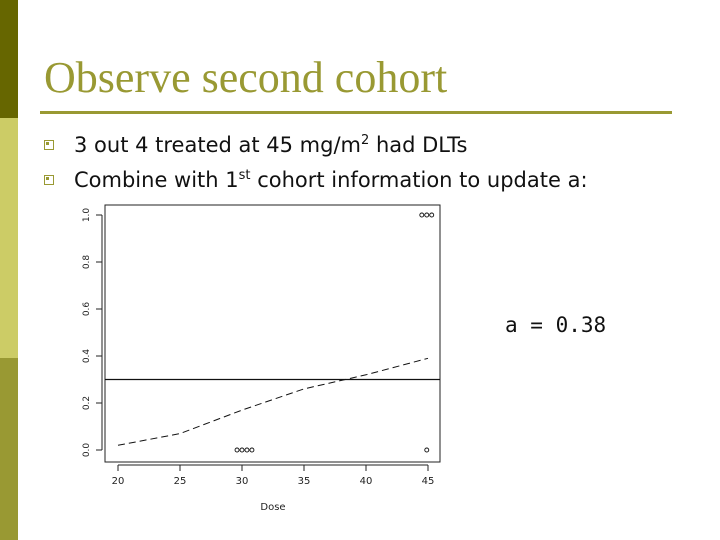 The width and height of the screenshot is (720, 540). I want to click on x-tick-label: 25, so click(180, 481).